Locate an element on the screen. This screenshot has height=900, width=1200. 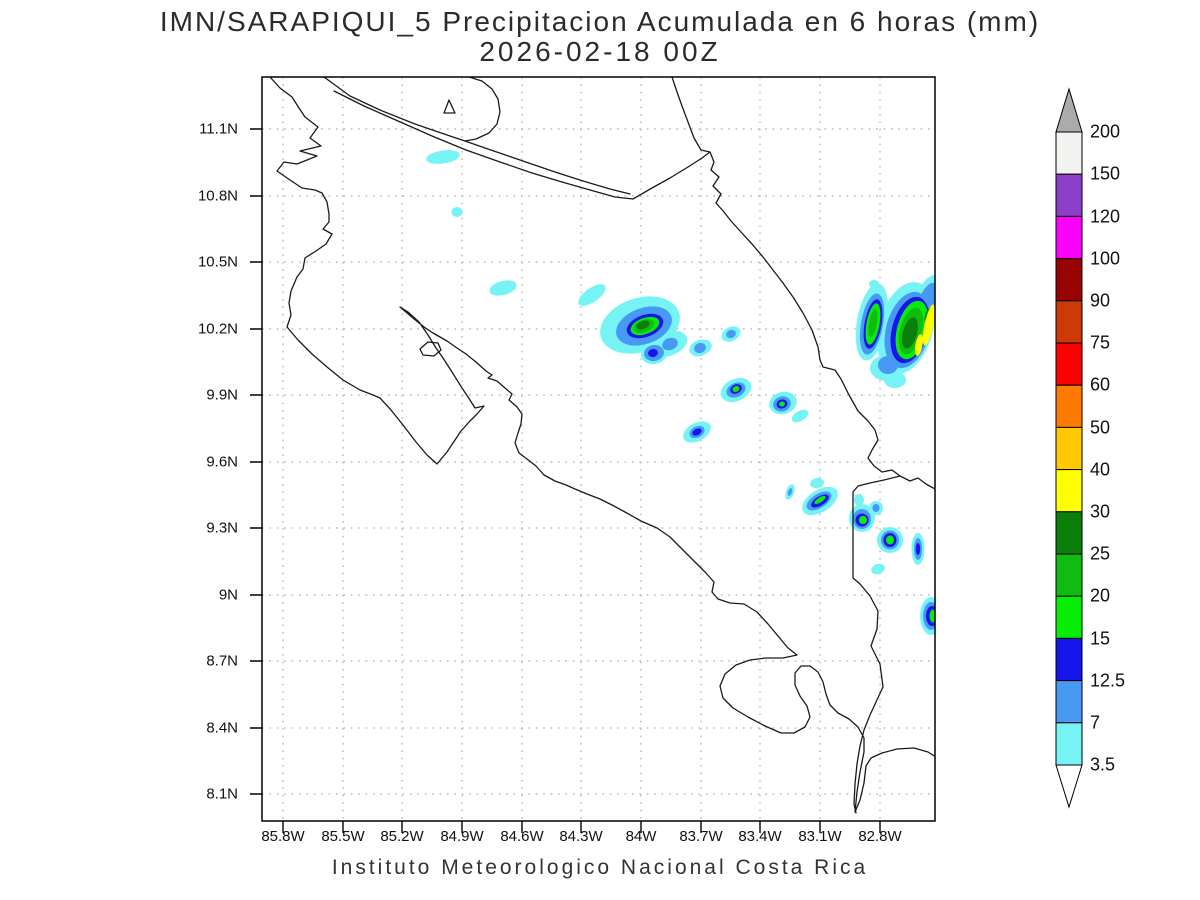
lon-label: 82.8W is located at coordinates (880, 836).